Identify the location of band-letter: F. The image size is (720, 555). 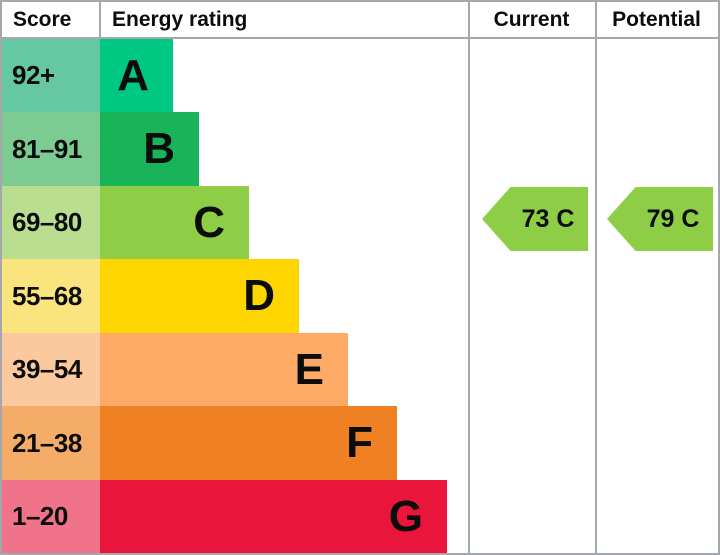
(359, 442).